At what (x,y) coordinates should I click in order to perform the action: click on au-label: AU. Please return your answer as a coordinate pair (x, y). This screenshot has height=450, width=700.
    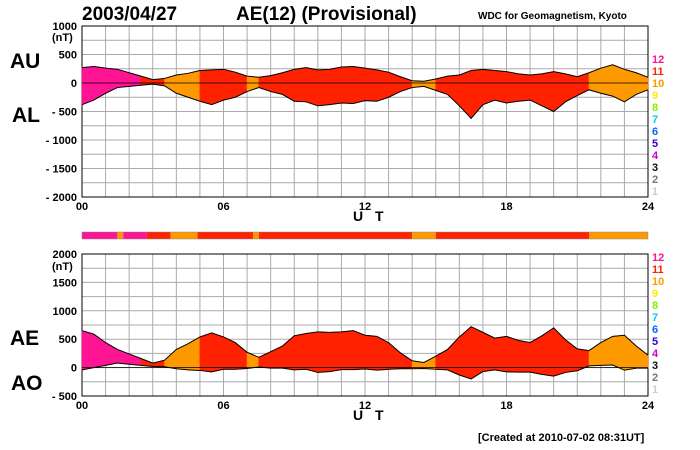
    Looking at the image, I should click on (25, 61).